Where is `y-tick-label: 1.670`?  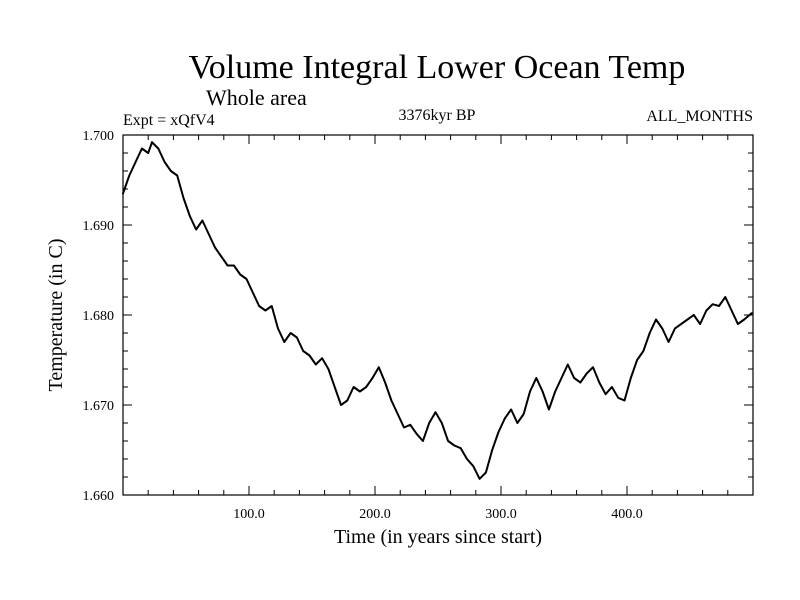 y-tick-label: 1.670 is located at coordinates (99, 406).